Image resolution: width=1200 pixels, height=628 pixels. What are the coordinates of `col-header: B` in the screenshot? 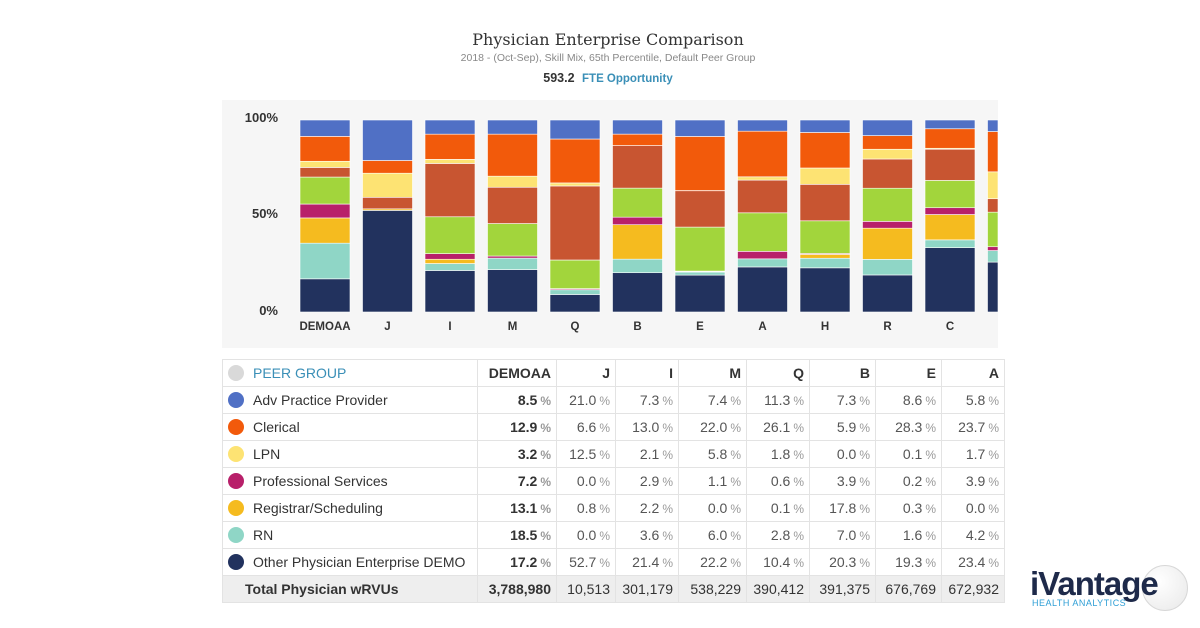 It's located at (842, 373).